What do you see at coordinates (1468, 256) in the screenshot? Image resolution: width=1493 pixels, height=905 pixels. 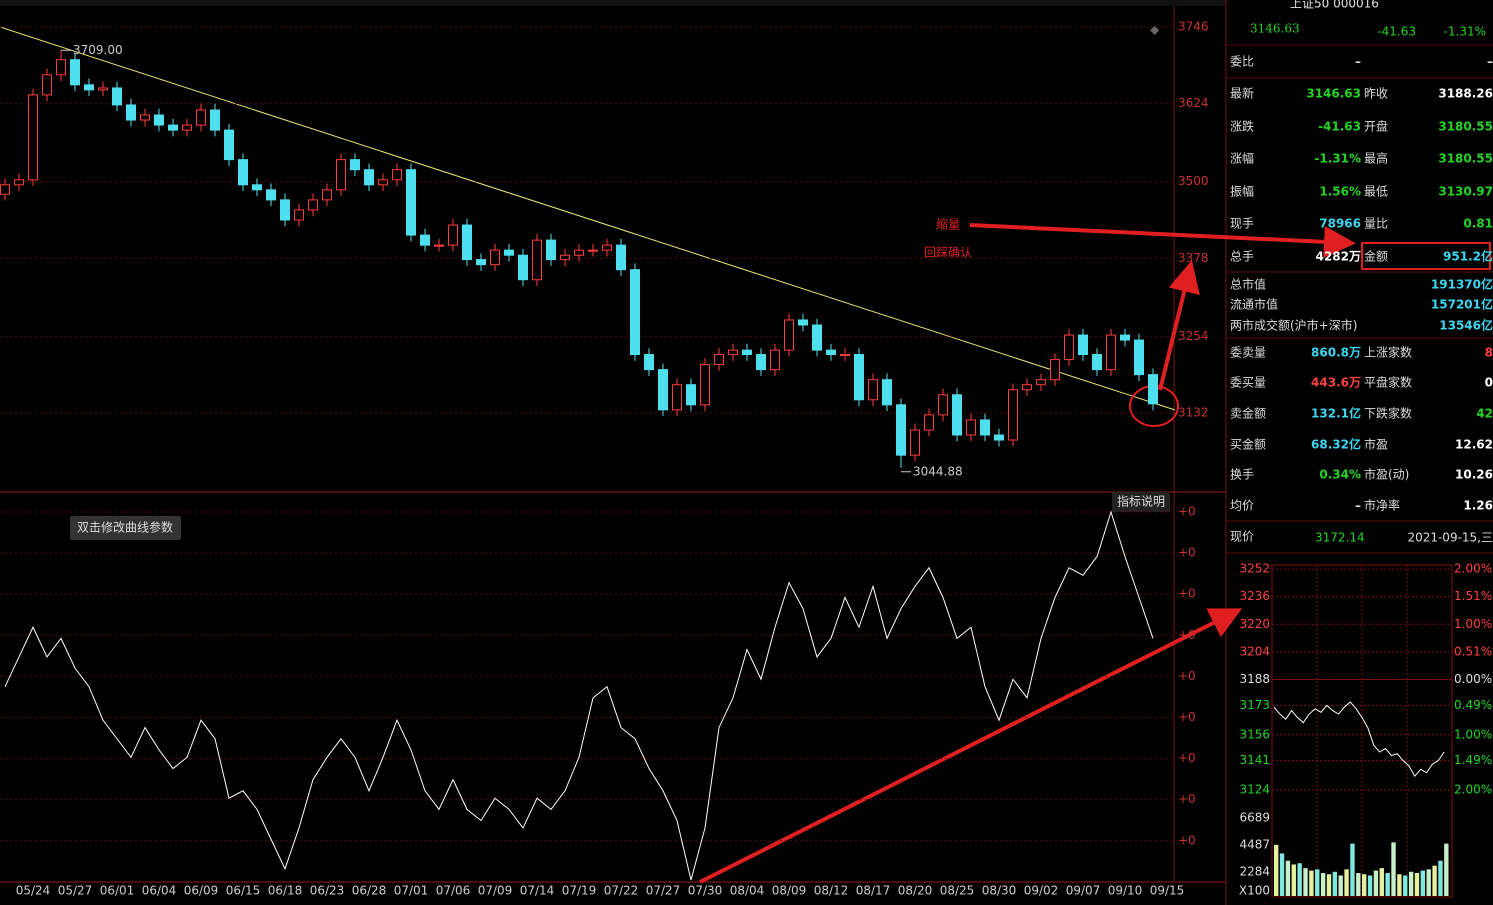 I see `field-value: 951.2亿` at bounding box center [1468, 256].